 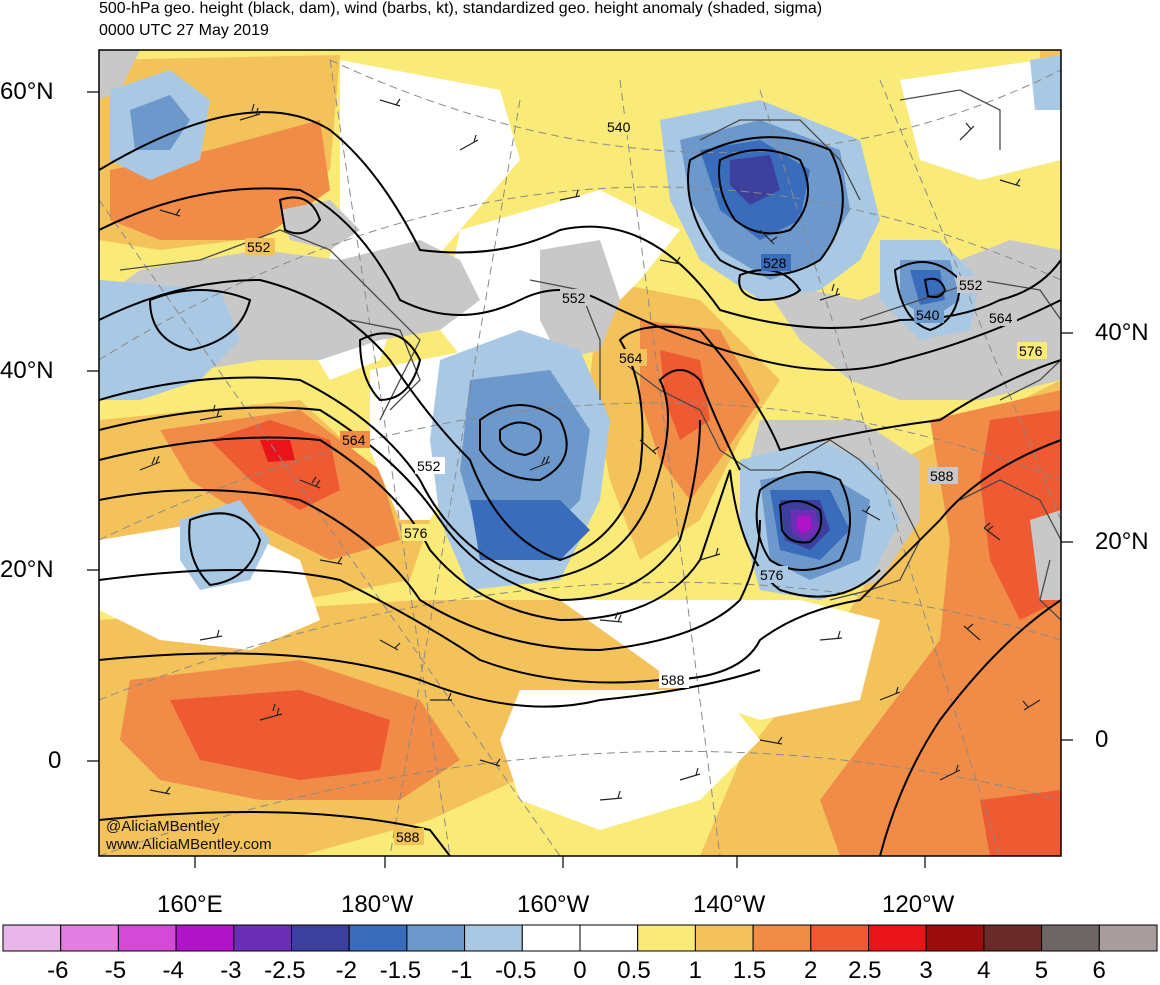 What do you see at coordinates (1122, 332) in the screenshot?
I see `lat-label-right: 40°N` at bounding box center [1122, 332].